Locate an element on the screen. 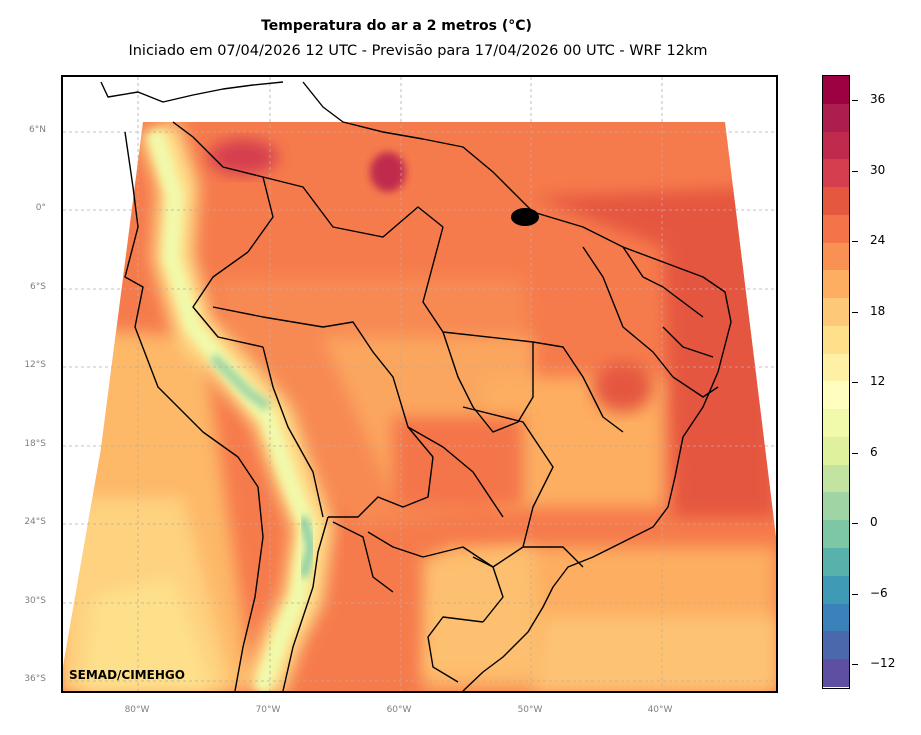 The image size is (921, 735). lat-tick-label: 18°S is located at coordinates (35, 444).